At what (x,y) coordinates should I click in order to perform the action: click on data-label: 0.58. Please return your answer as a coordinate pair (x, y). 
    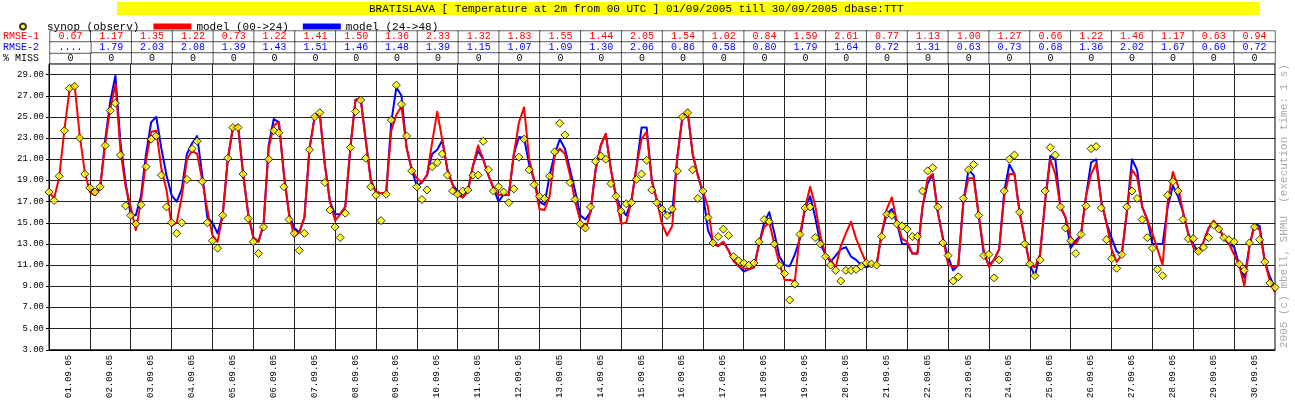
    Looking at the image, I should click on (723, 47).